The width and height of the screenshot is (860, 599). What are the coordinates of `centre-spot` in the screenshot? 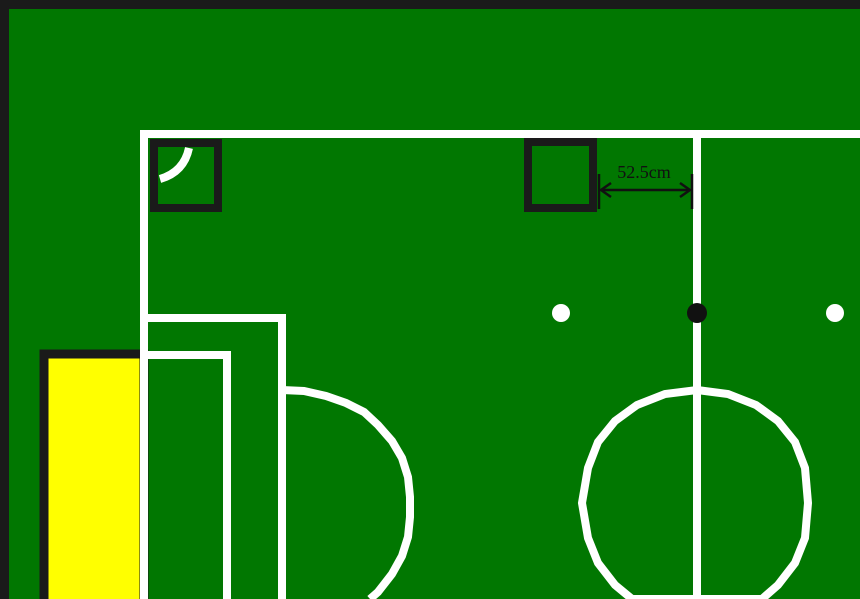 It's located at (697, 313).